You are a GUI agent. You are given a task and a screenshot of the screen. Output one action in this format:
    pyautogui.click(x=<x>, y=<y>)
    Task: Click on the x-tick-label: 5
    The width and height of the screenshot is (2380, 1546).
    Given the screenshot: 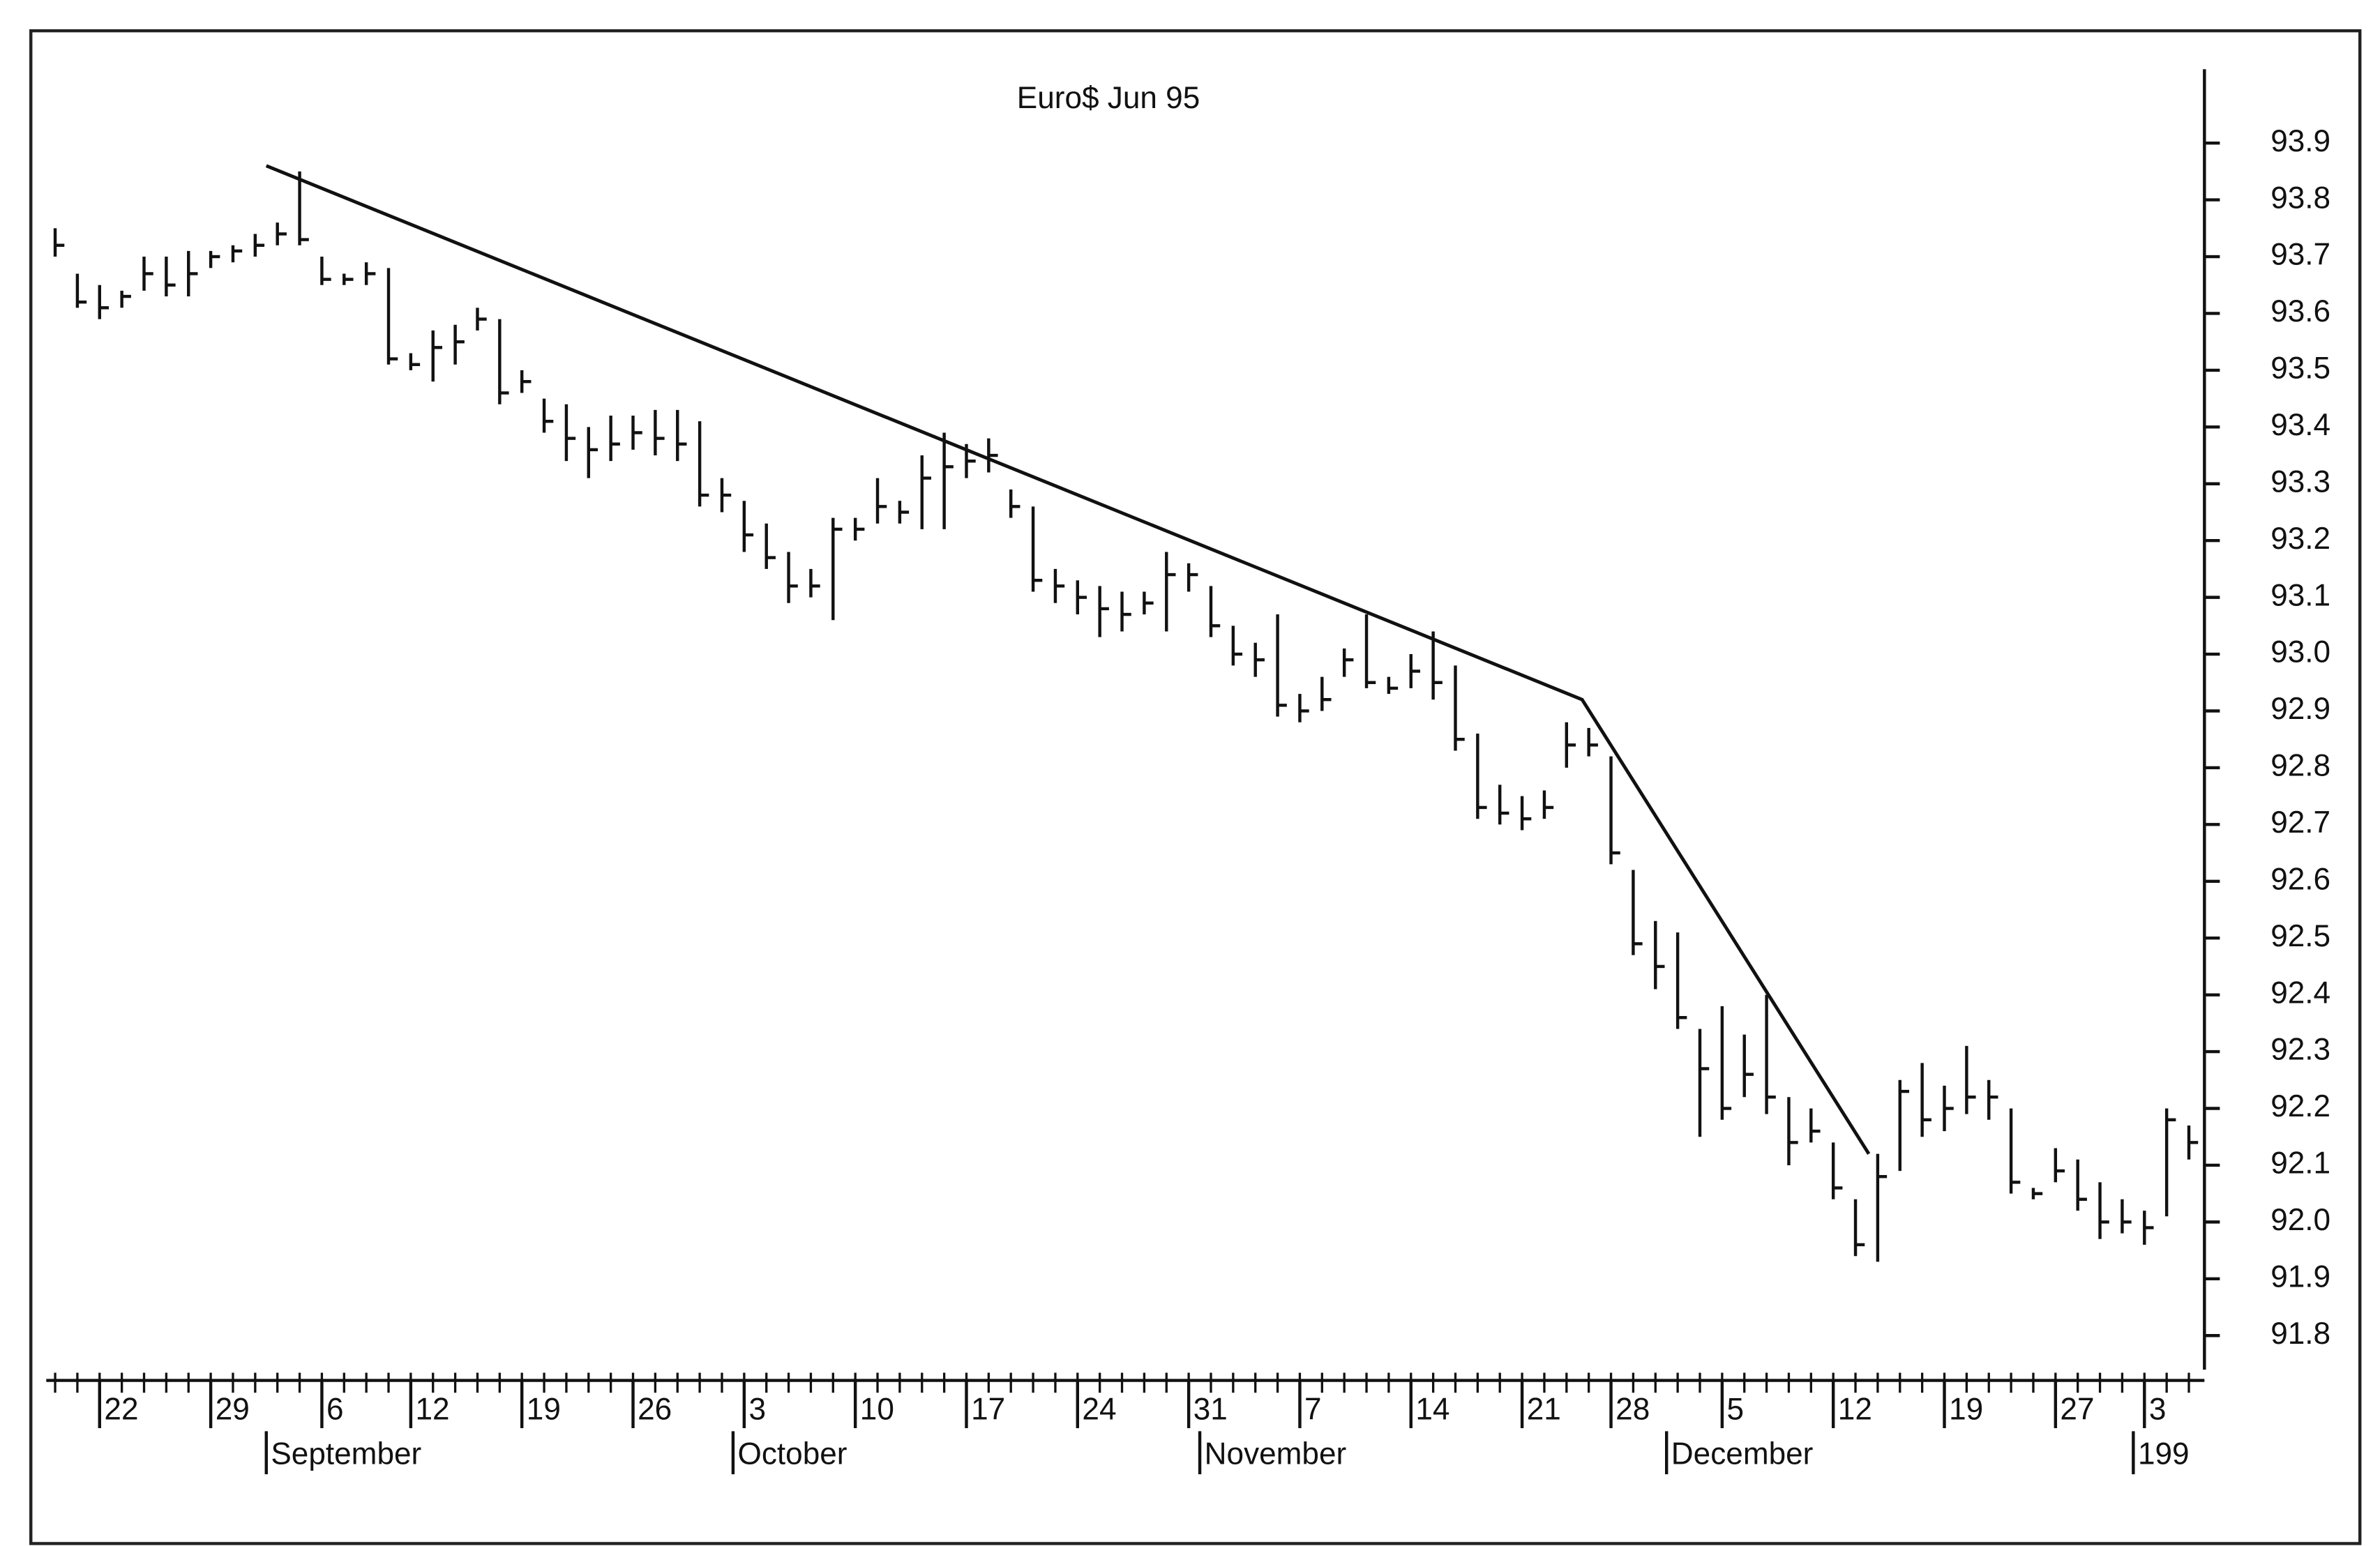 What is the action you would take?
    pyautogui.click(x=1735, y=1409)
    